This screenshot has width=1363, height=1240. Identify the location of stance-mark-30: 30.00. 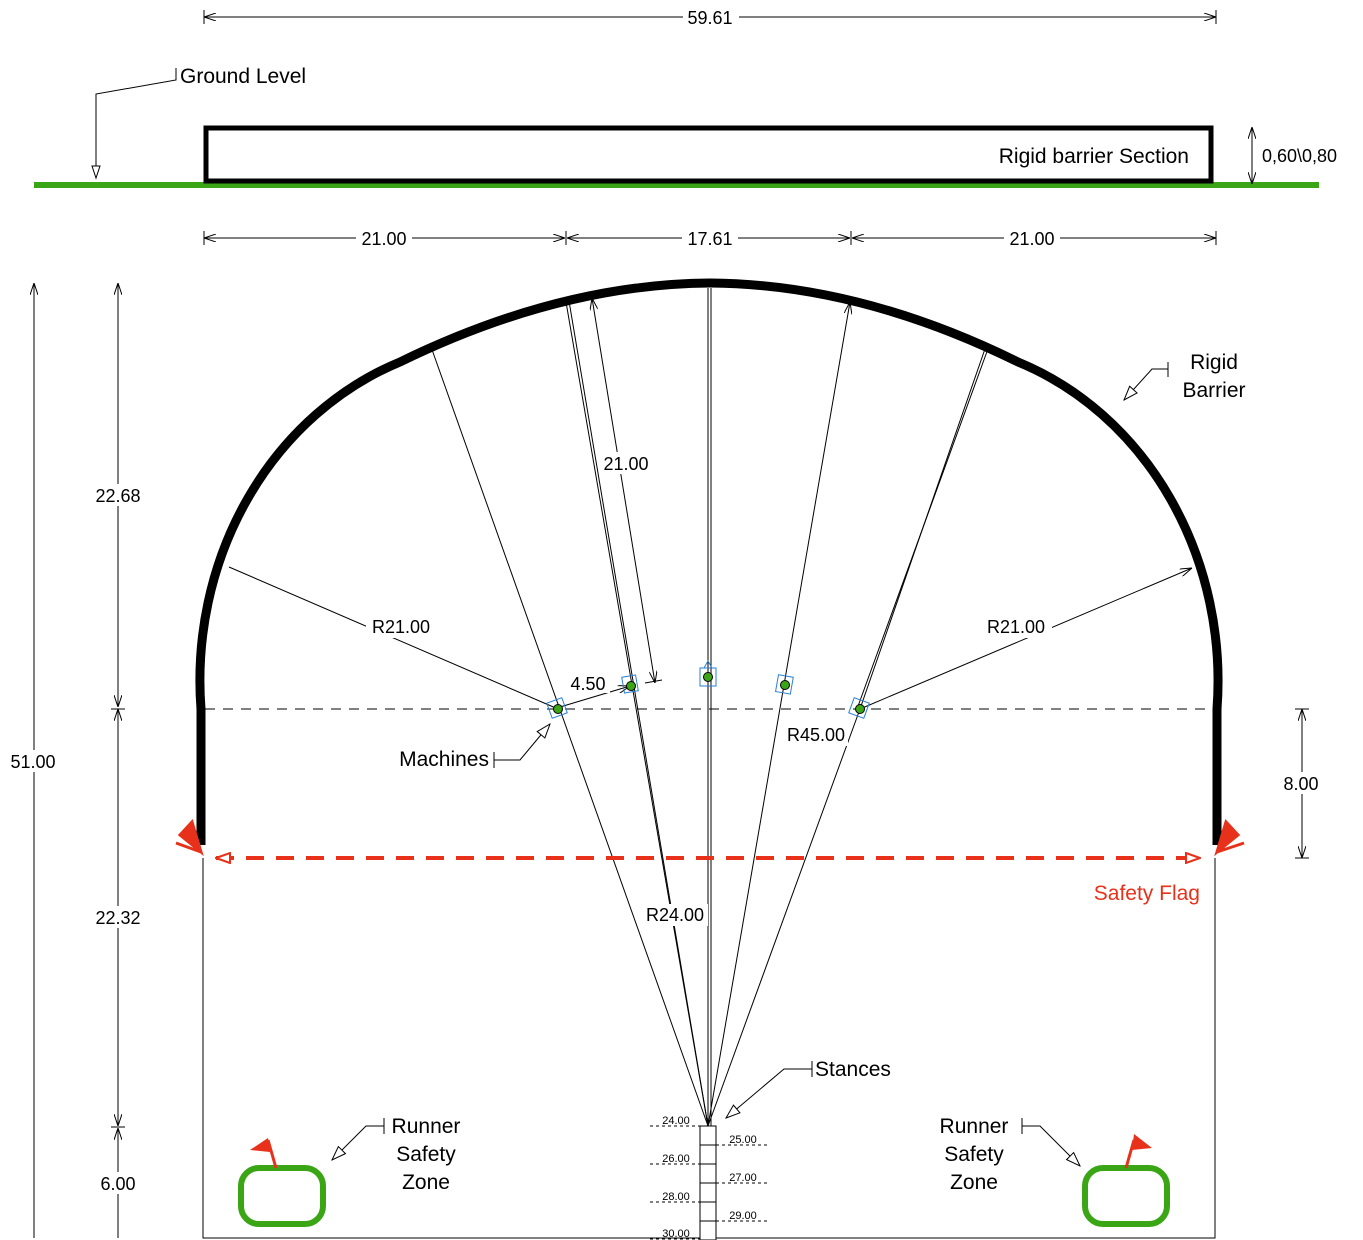
(676, 1234).